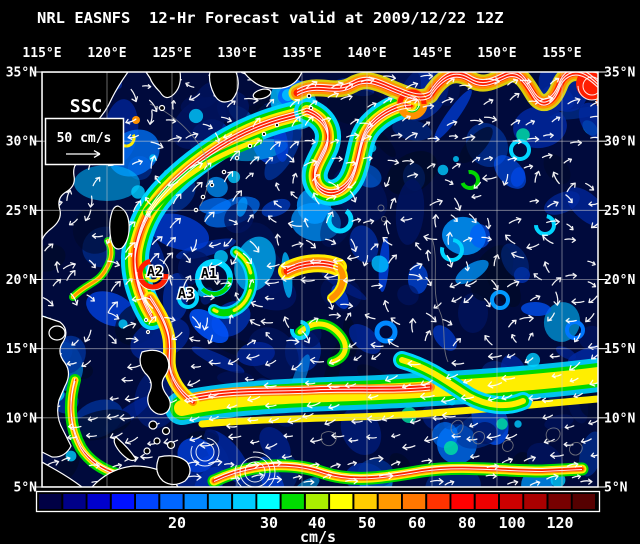 The width and height of the screenshot is (640, 544). What do you see at coordinates (236, 167) in the screenshot?
I see `ryukyu-islands` at bounding box center [236, 167].